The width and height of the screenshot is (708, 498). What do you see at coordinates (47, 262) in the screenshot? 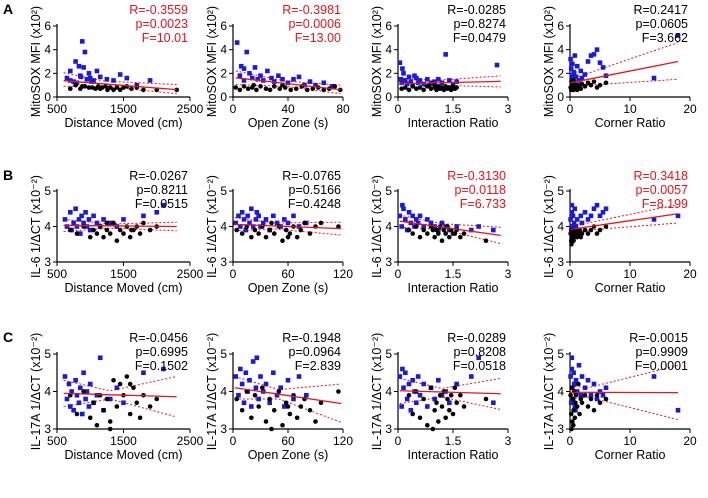
I see `y-tick-label: 3` at bounding box center [47, 262].